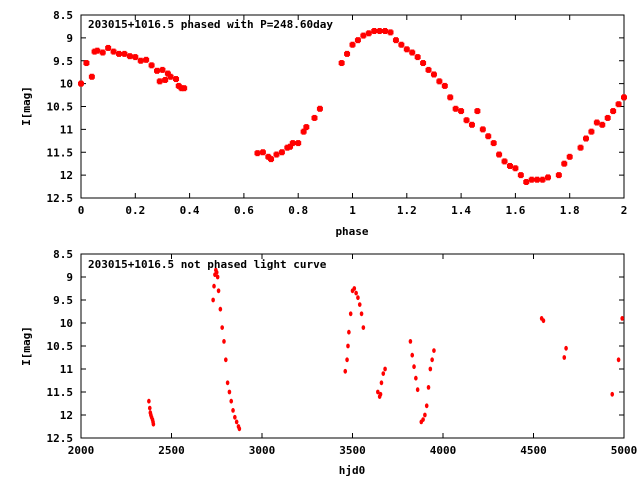  I want to click on y-axis-label-bottom: I[mag], so click(26, 346).